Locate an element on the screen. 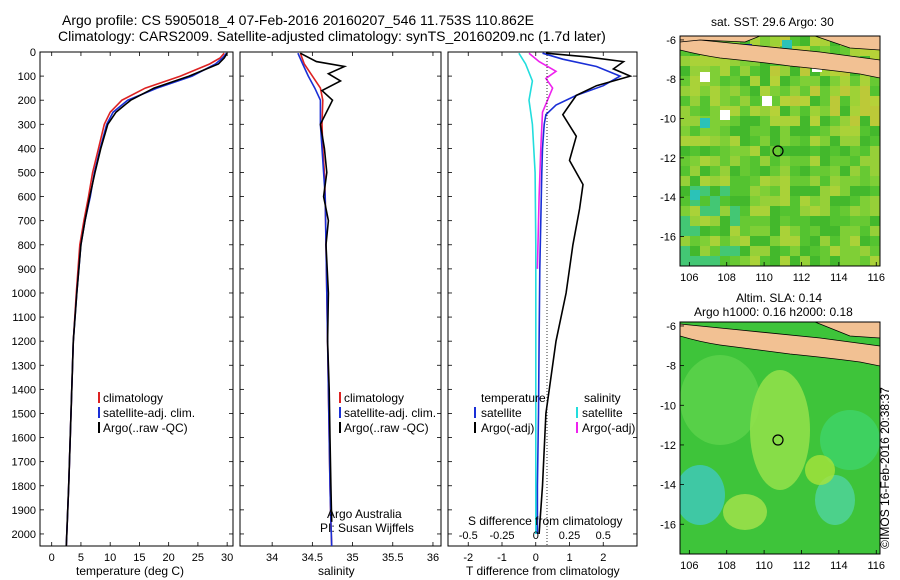 The width and height of the screenshot is (900, 580). depth-tick-label: 1400 is located at coordinates (24, 390).